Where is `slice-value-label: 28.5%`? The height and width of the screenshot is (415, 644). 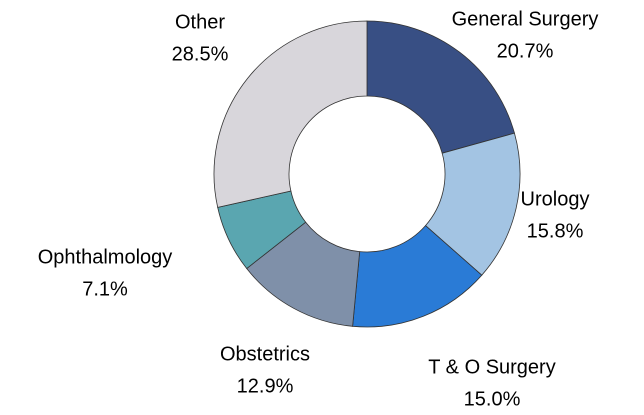
slice-value-label: 28.5% is located at coordinates (200, 54).